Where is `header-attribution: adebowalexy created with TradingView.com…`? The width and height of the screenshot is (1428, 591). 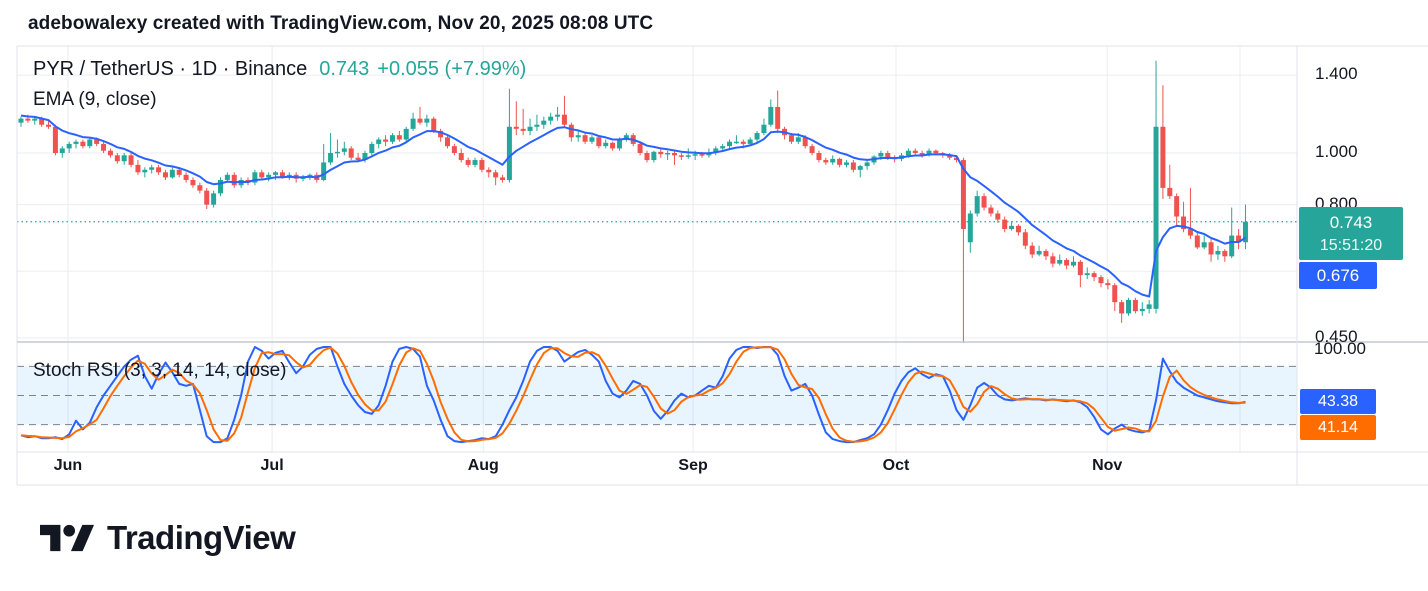 header-attribution: adebowalexy created with TradingView.com… is located at coordinates (341, 23).